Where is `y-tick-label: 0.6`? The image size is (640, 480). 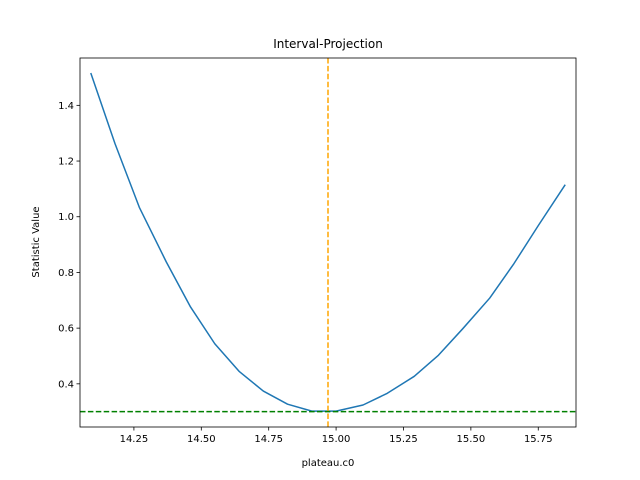 y-tick-label: 0.6 is located at coordinates (66, 329).